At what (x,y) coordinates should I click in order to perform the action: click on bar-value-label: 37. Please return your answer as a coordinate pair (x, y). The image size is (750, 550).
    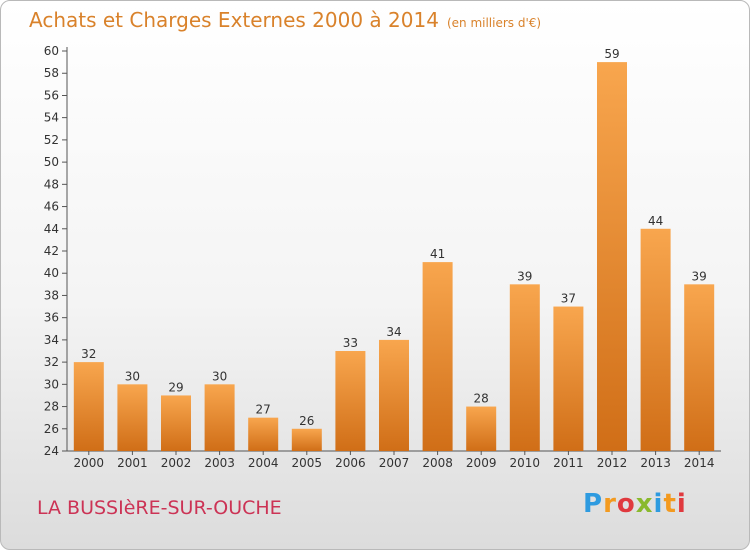
    Looking at the image, I should click on (568, 299).